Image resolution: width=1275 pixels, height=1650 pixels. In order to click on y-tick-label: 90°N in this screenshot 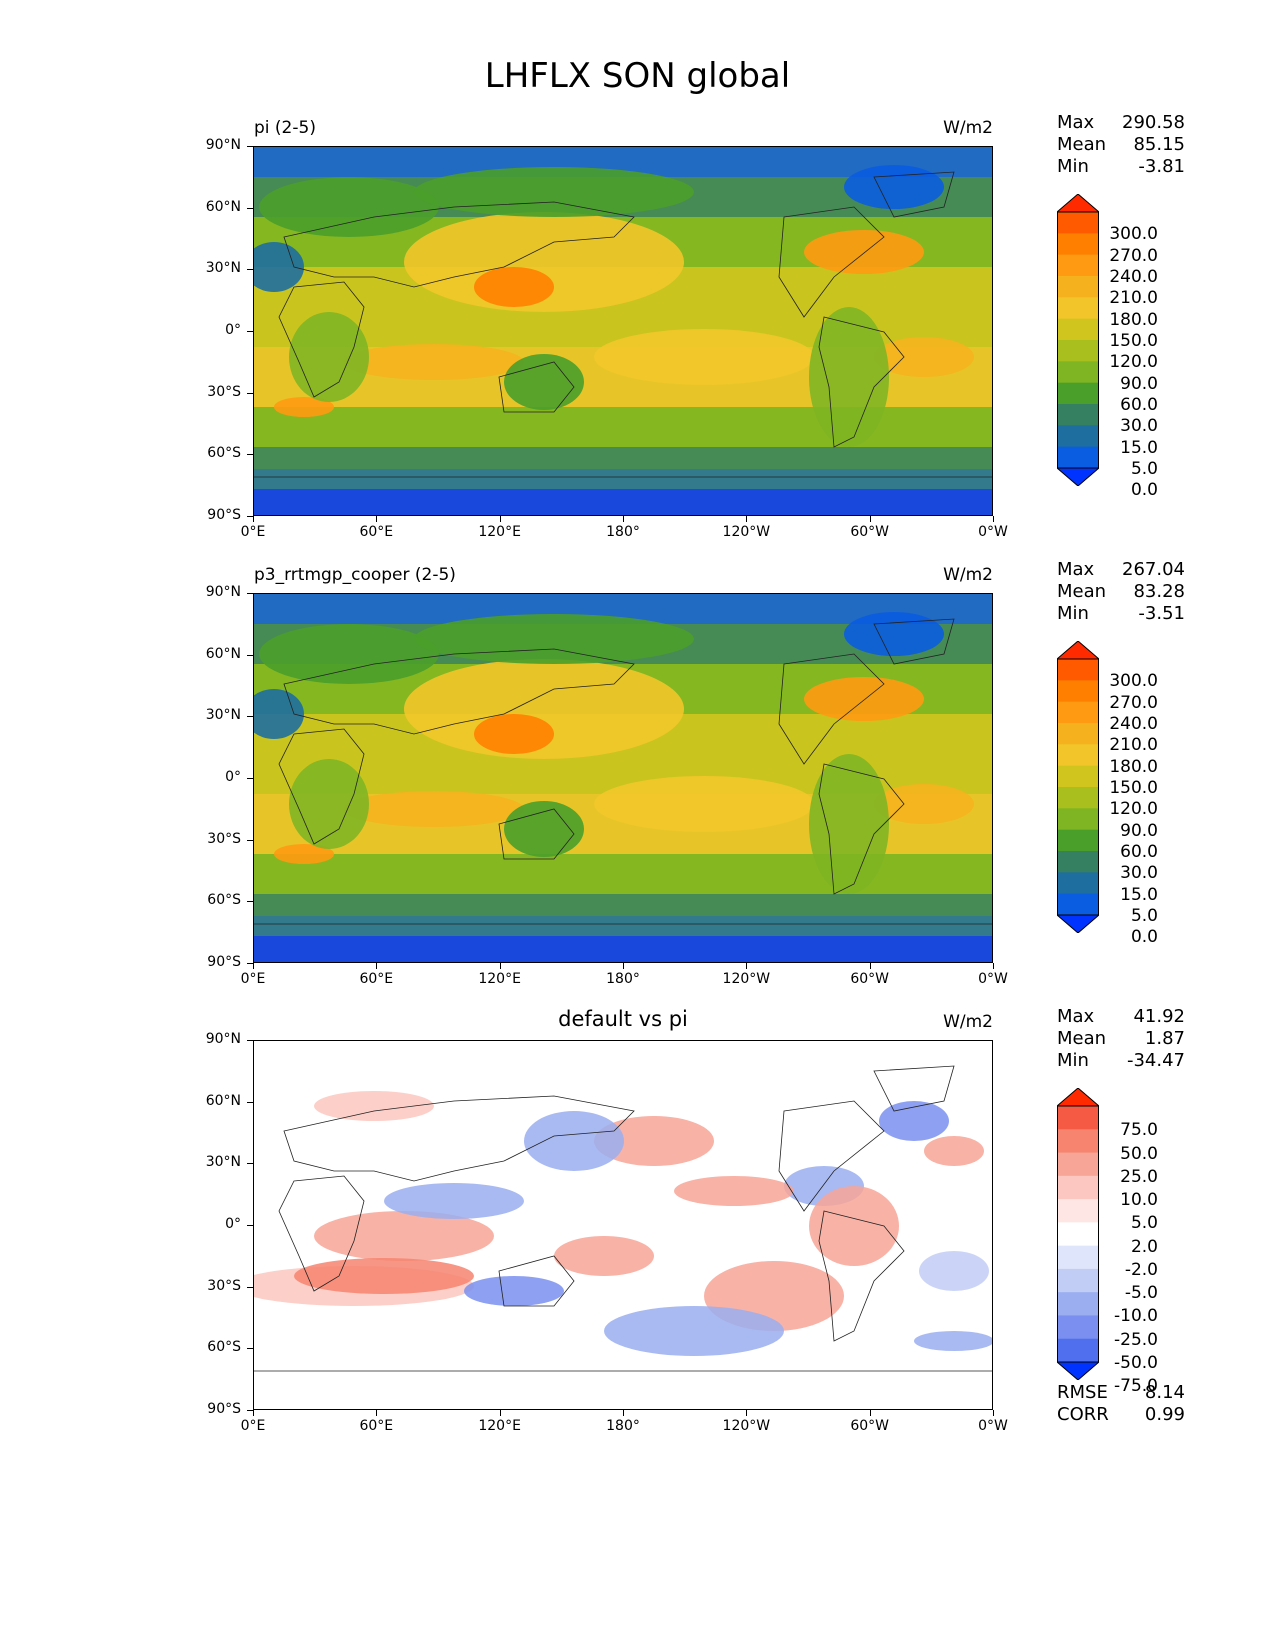, I will do `click(223, 592)`.